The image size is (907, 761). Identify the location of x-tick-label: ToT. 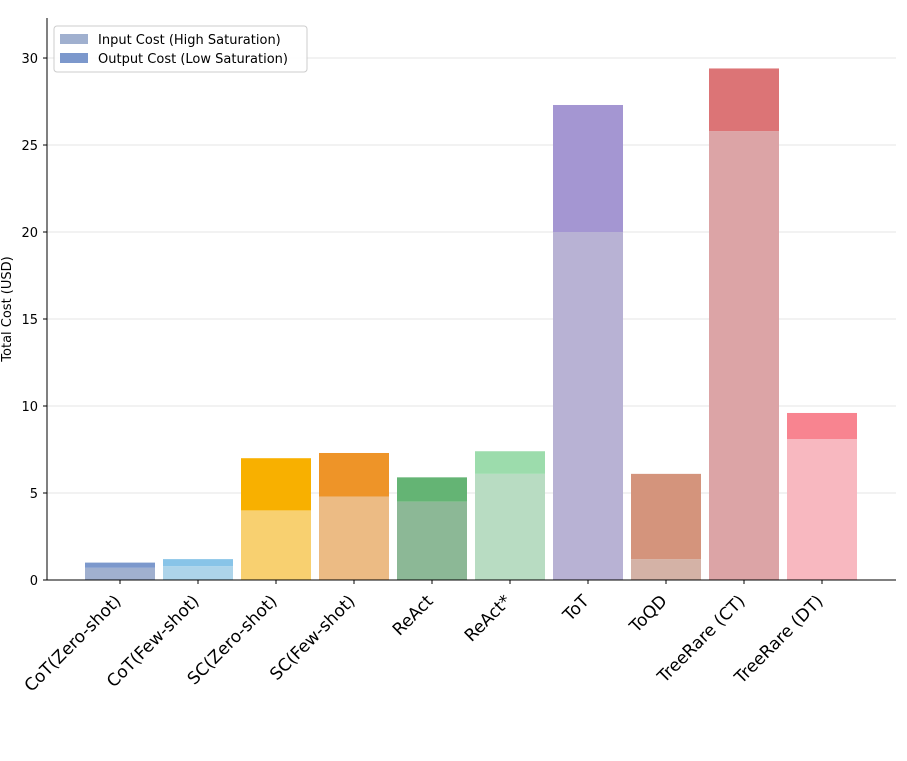
(576, 608).